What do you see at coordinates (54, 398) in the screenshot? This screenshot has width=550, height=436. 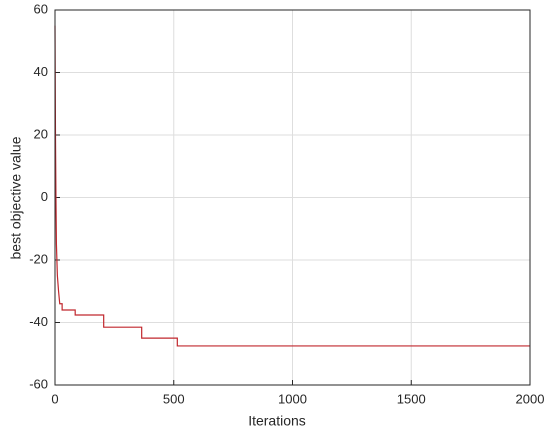 I see `x-tick-label: 0` at bounding box center [54, 398].